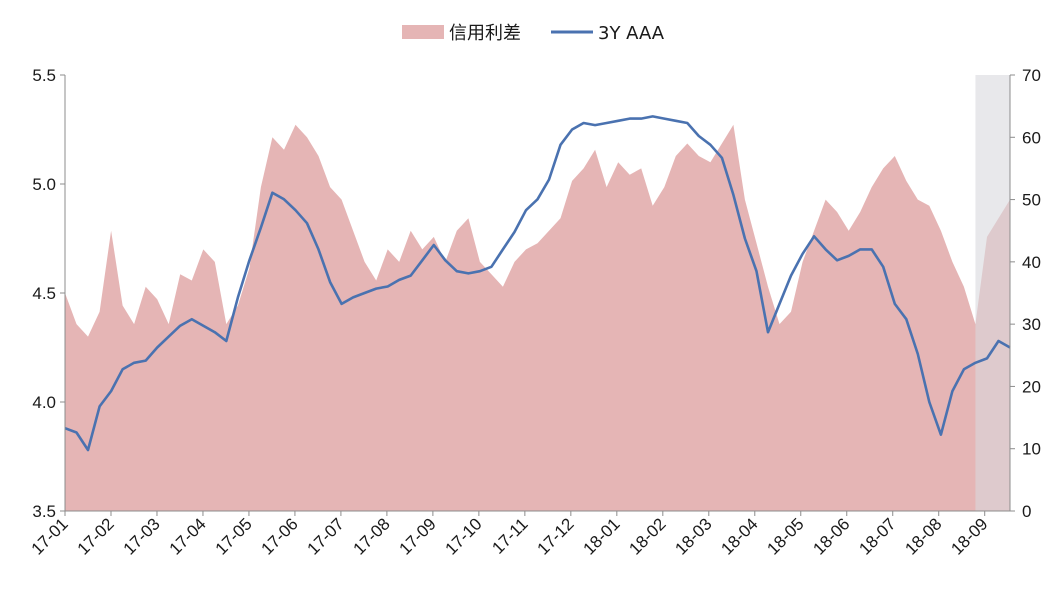 This screenshot has height=591, width=1064. Describe the element at coordinates (44, 184) in the screenshot. I see `left-tick-label: 5.0` at that location.